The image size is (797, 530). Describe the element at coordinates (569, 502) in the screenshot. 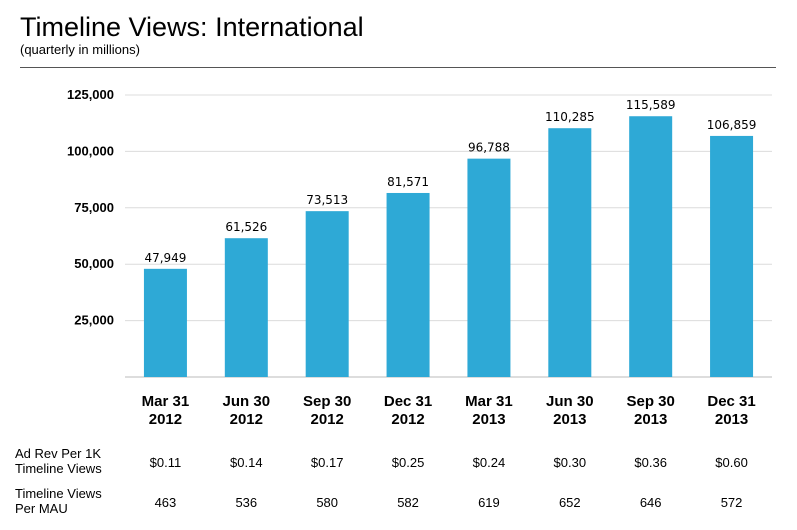

I see `table-cell: 652` at that location.